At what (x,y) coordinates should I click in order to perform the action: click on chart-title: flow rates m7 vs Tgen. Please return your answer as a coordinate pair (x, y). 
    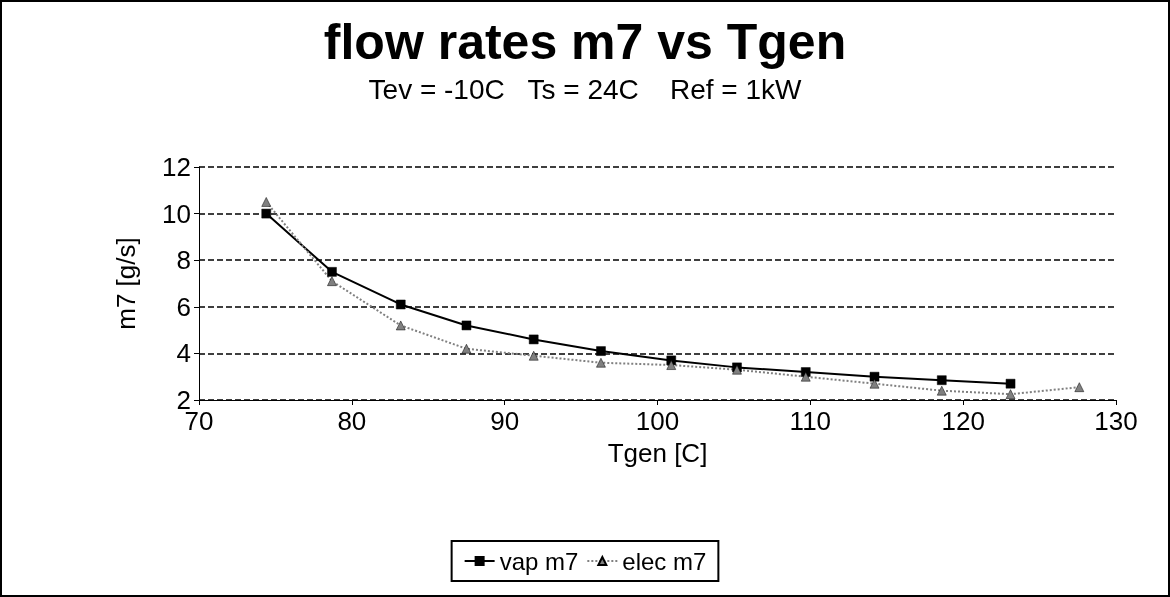
    Looking at the image, I should click on (585, 42).